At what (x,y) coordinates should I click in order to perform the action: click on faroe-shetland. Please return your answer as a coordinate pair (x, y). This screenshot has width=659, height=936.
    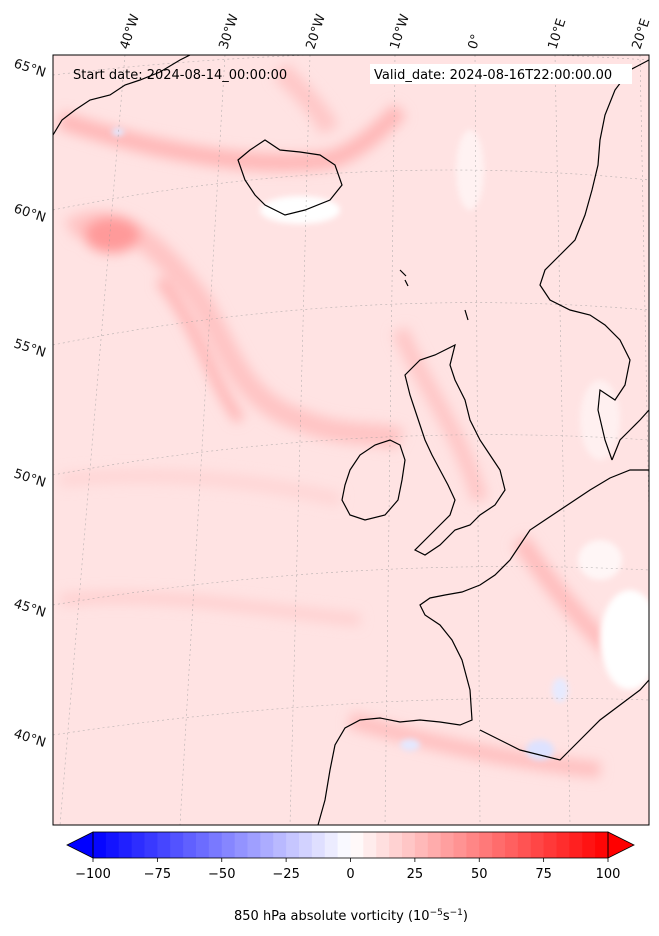
    Looking at the image, I should click on (434, 295).